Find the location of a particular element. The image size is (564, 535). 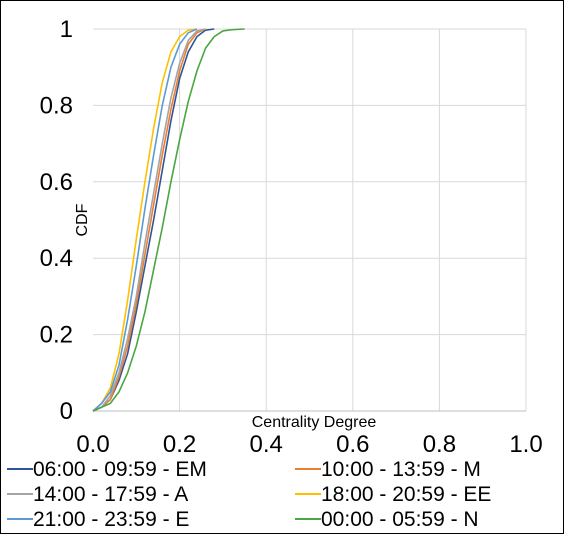

legend-label: 10:00 - 13:59 - M is located at coordinates (401, 469).